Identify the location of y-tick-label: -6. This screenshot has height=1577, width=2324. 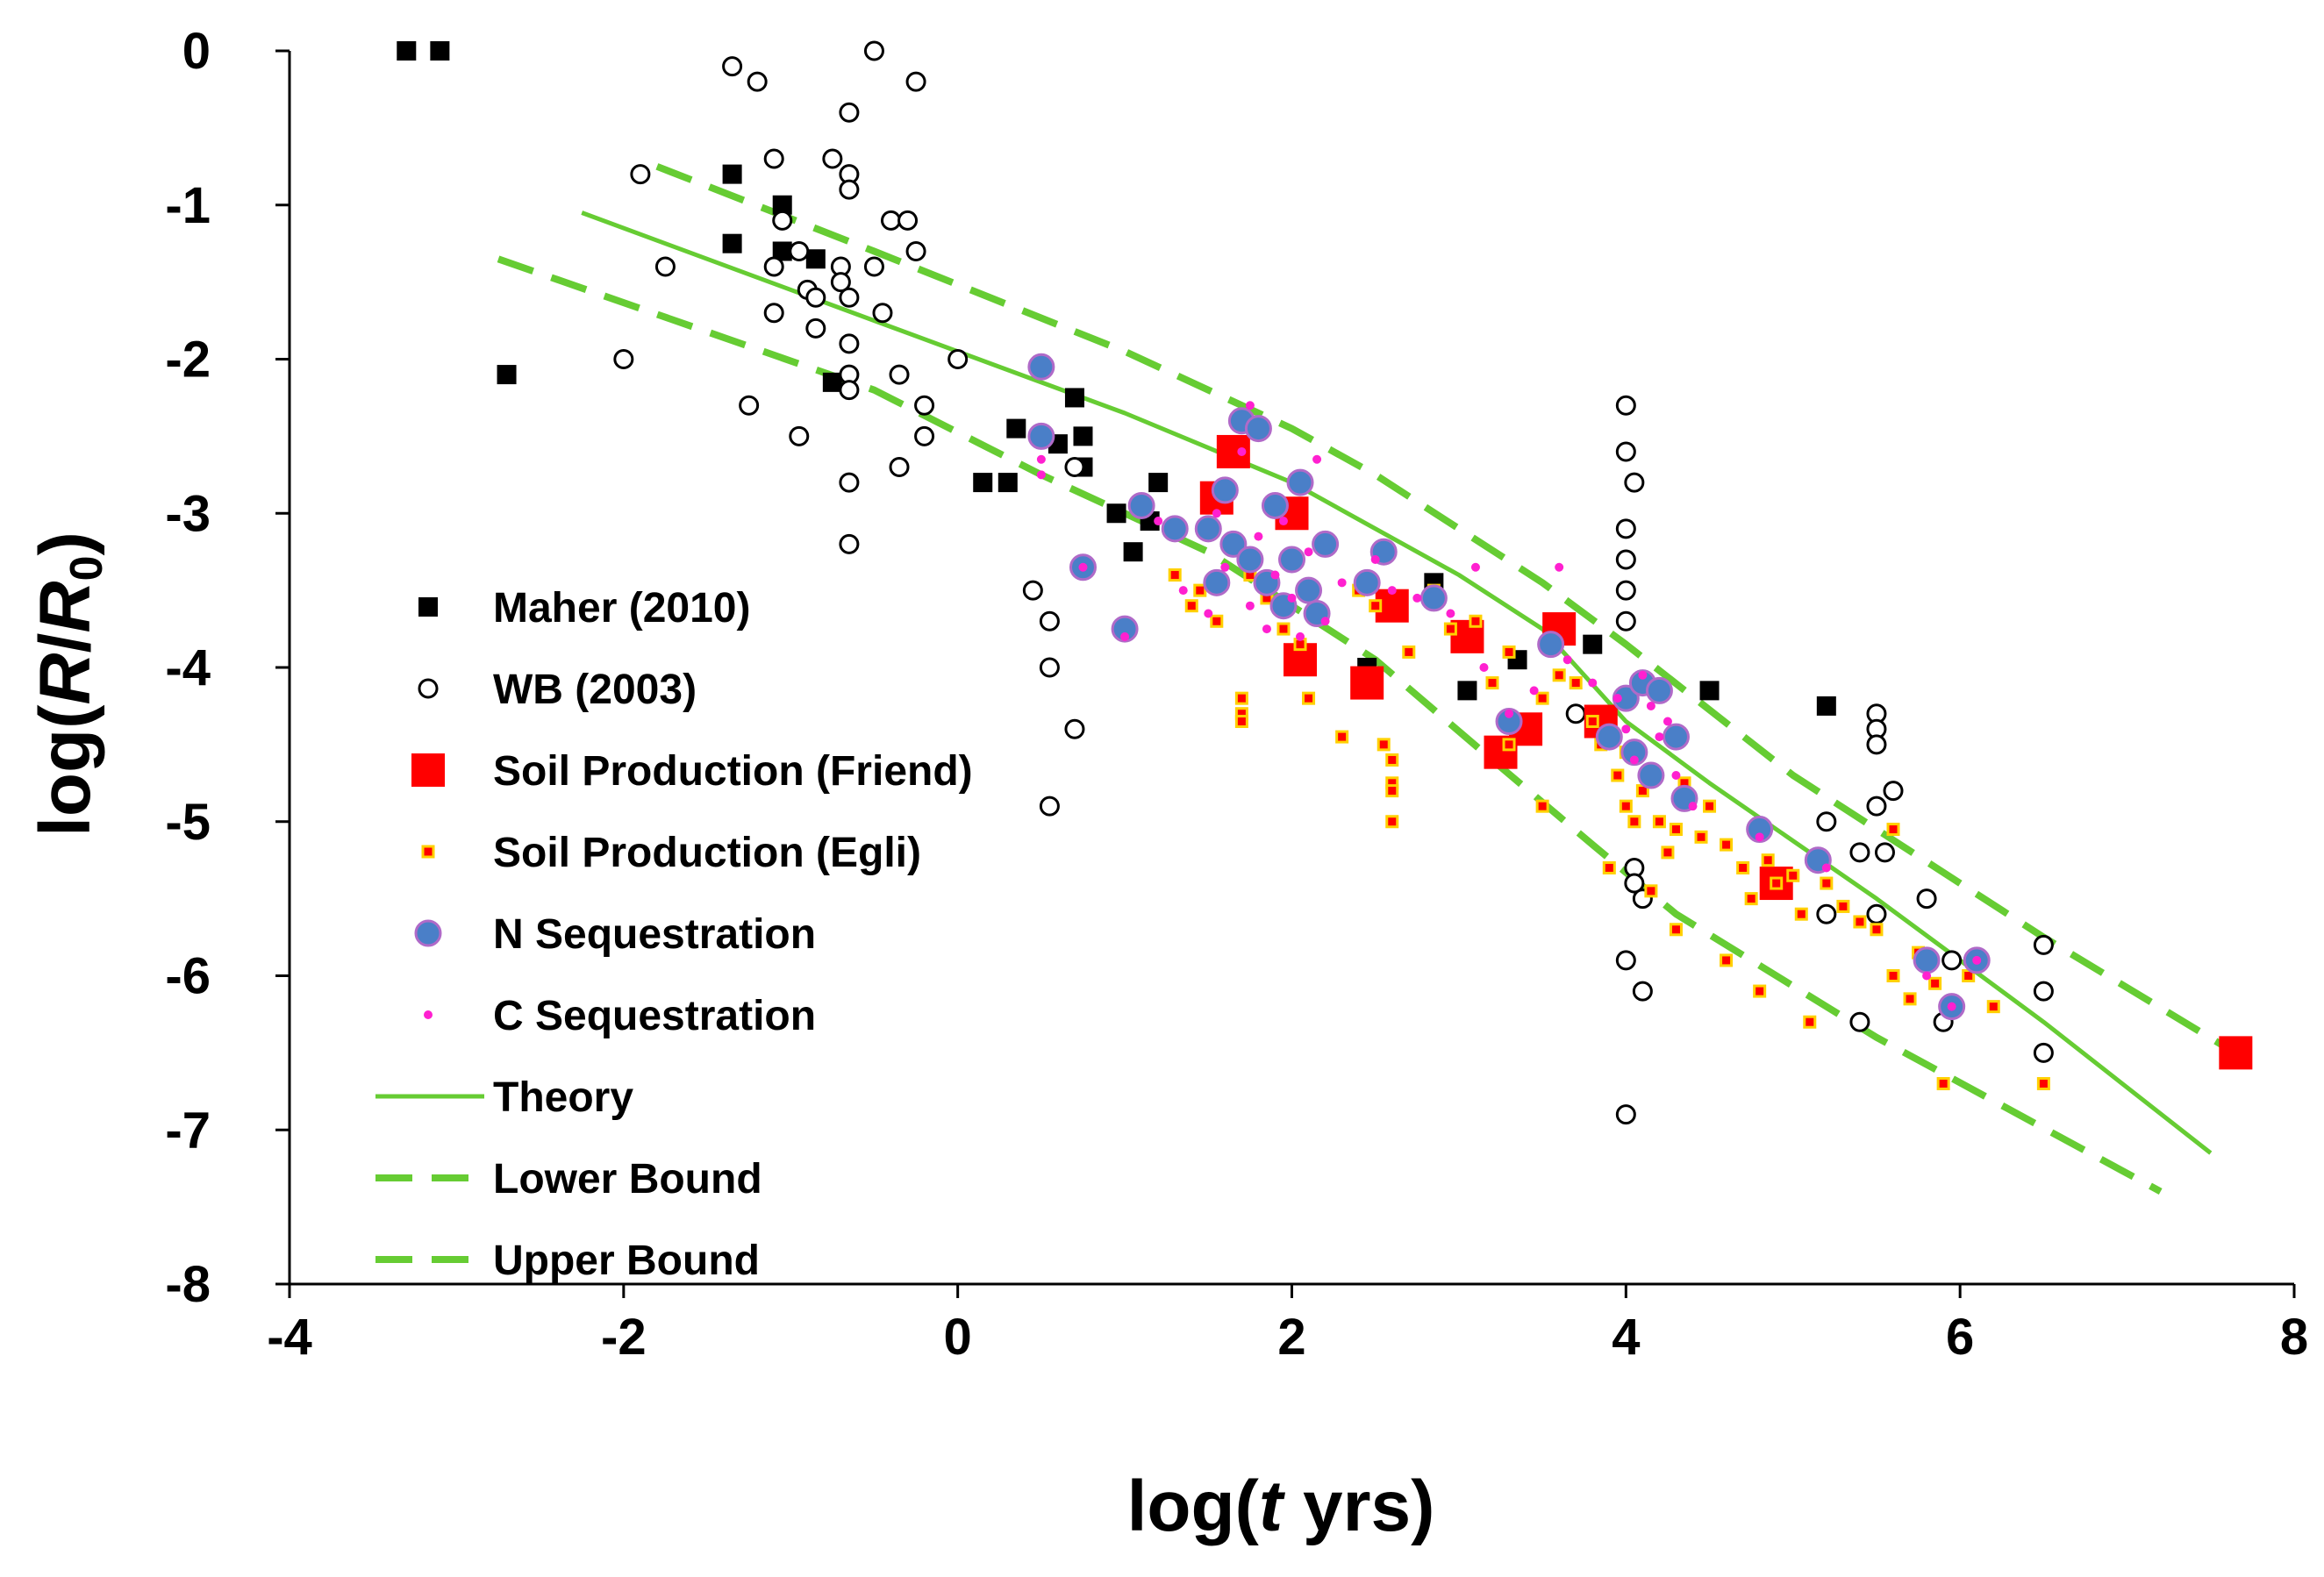
(188, 976).